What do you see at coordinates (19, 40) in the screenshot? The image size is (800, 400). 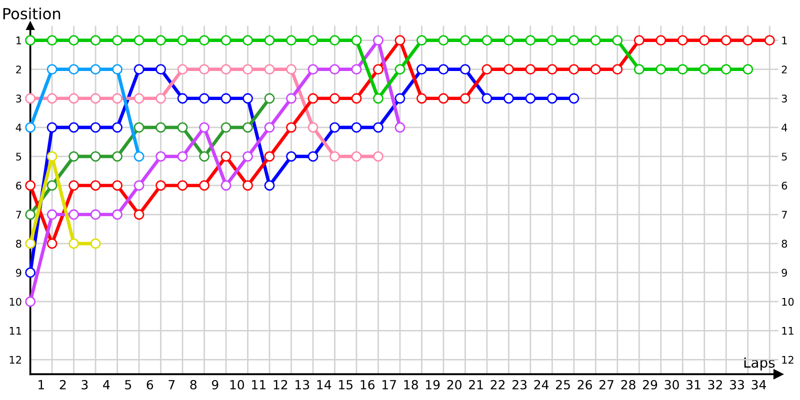 I see `y-tick-label: 1` at bounding box center [19, 40].